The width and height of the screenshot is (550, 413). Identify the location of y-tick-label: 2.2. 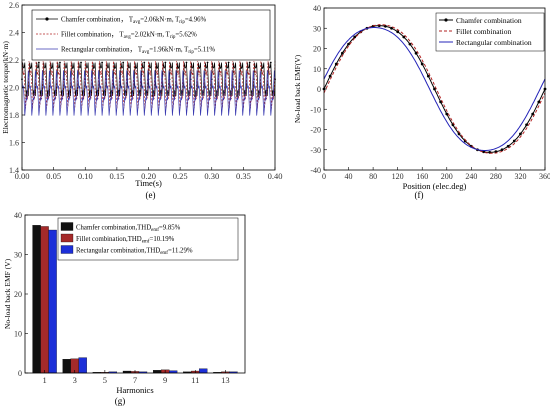
(14, 60).